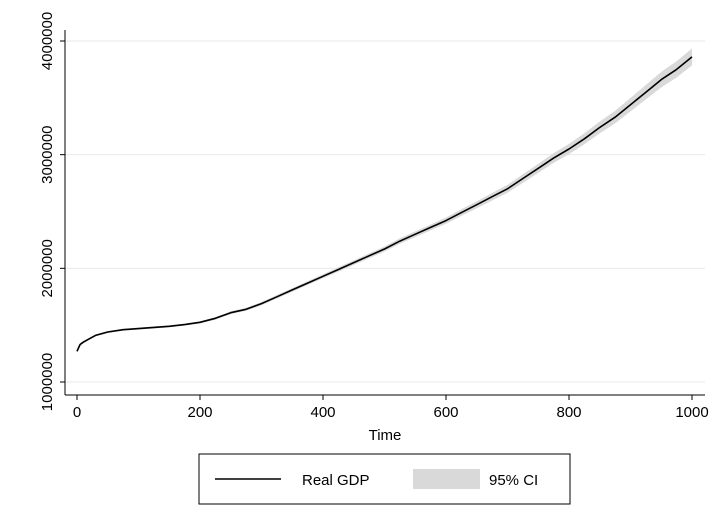 This screenshot has width=719, height=522. Describe the element at coordinates (47, 268) in the screenshot. I see `y-tick-label: 2000000` at that location.